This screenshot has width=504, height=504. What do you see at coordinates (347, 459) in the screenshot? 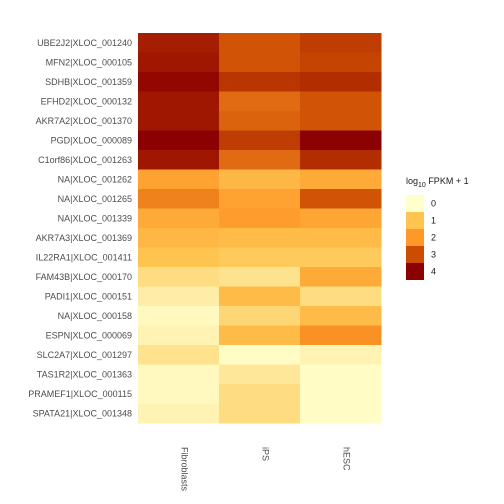
I see `column-label: hESC` at bounding box center [347, 459].